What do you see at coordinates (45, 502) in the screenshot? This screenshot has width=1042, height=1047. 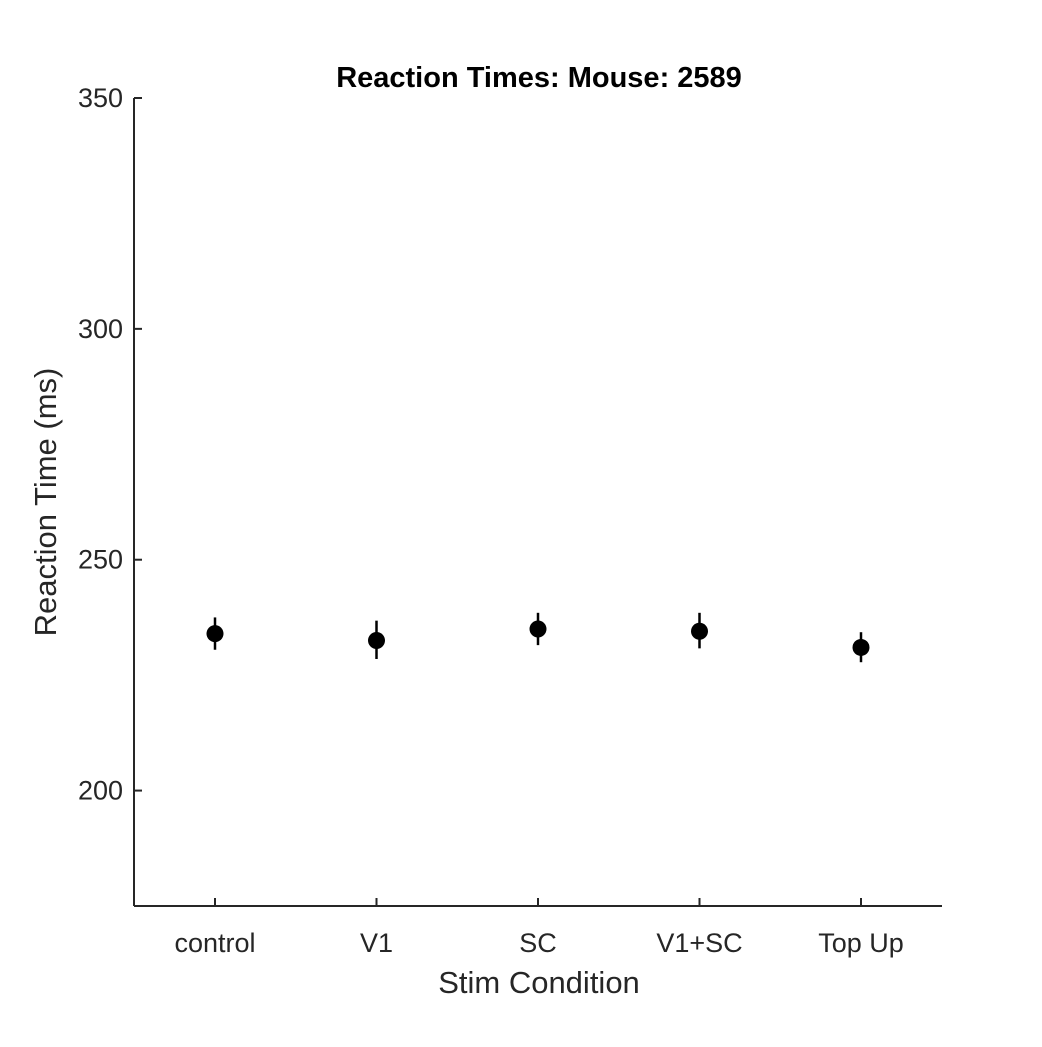 I see `y-axis-label: Reaction Time (ms)` at bounding box center [45, 502].